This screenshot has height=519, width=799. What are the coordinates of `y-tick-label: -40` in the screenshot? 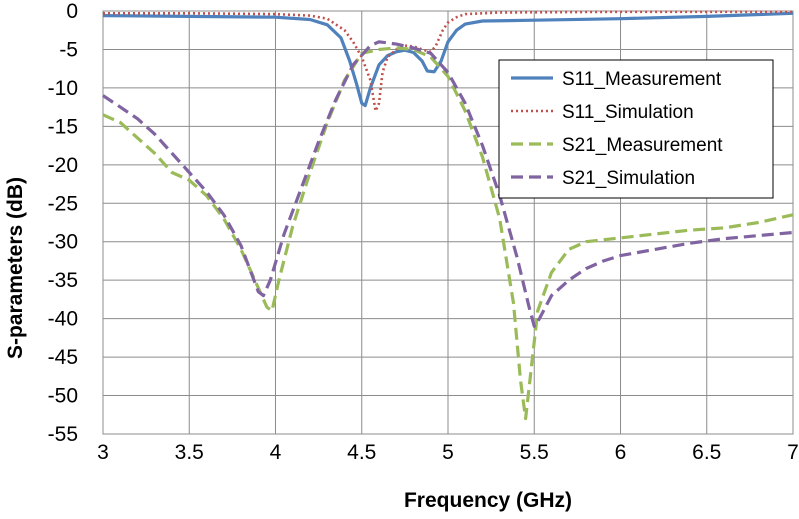 It's located at (63, 319).